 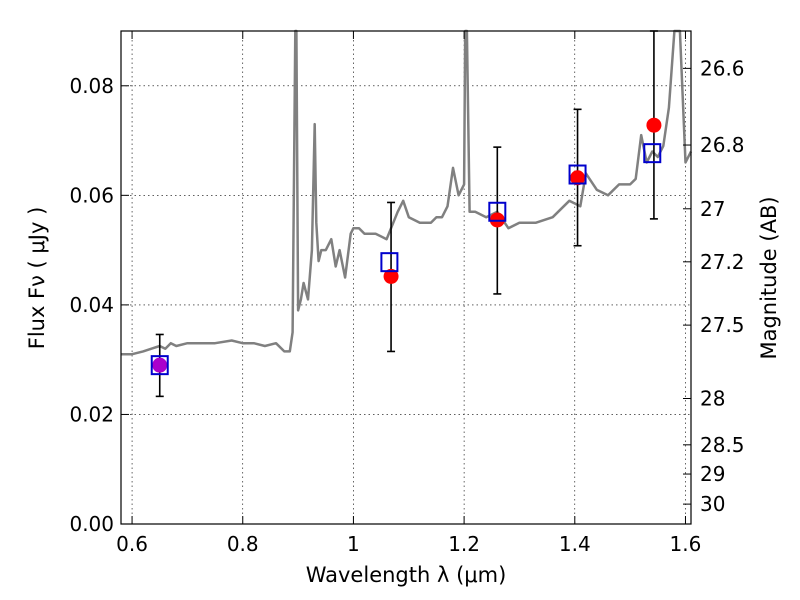 What do you see at coordinates (464, 544) in the screenshot?
I see `x-tick-label: 1.2` at bounding box center [464, 544].